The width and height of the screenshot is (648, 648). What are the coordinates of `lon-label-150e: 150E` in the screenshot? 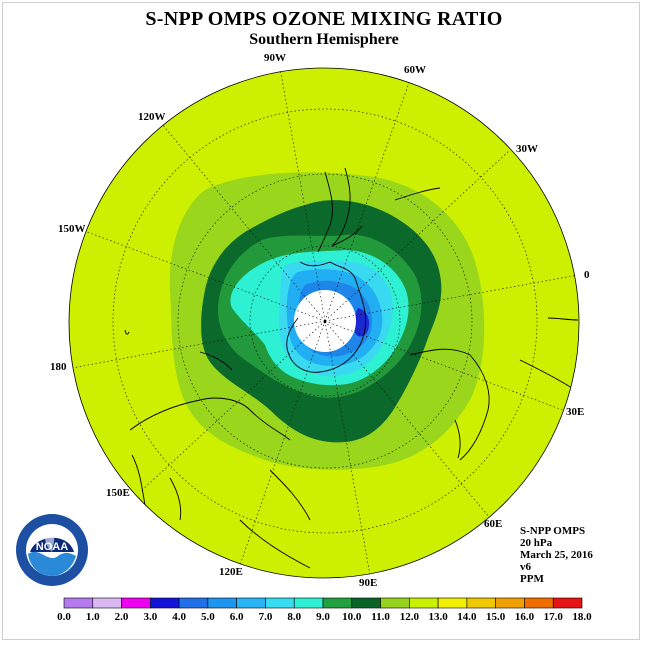 It's located at (118, 493).